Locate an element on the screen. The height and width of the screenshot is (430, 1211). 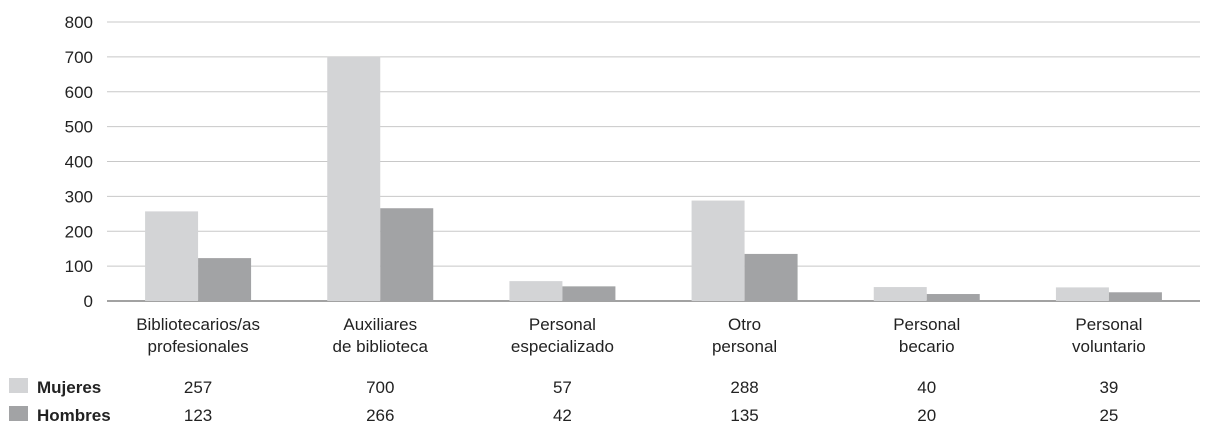
table-value: 257 is located at coordinates (198, 387).